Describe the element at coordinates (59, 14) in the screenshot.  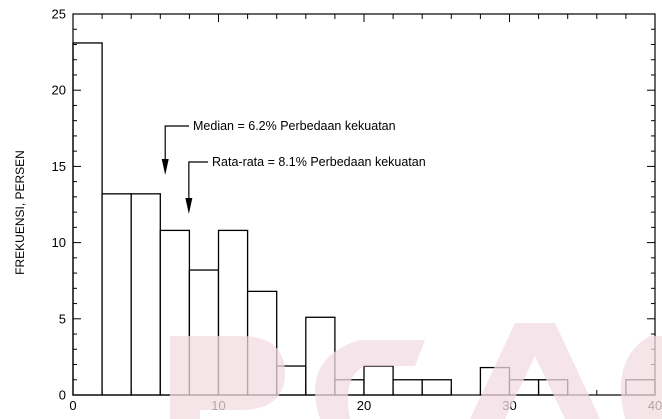
I see `y-tick-label: 25` at that location.